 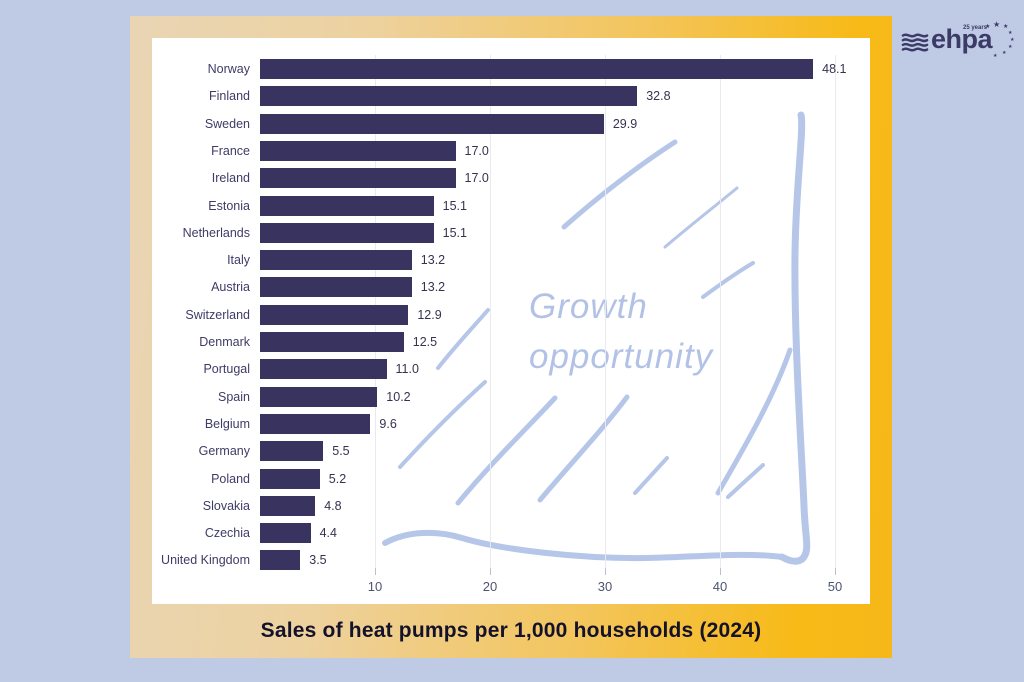 What do you see at coordinates (398, 396) in the screenshot?
I see `value-label: 10.2` at bounding box center [398, 396].